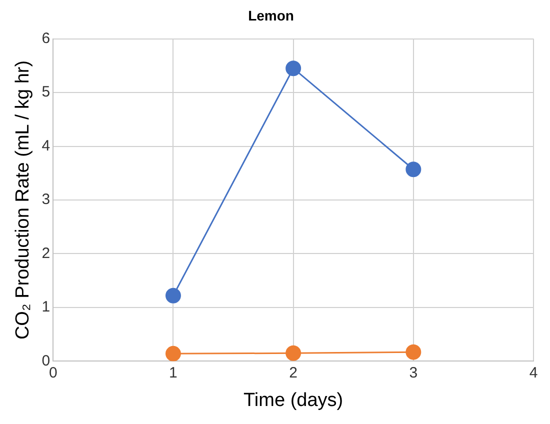  I want to click on y-tick-label: 5, so click(46, 92).